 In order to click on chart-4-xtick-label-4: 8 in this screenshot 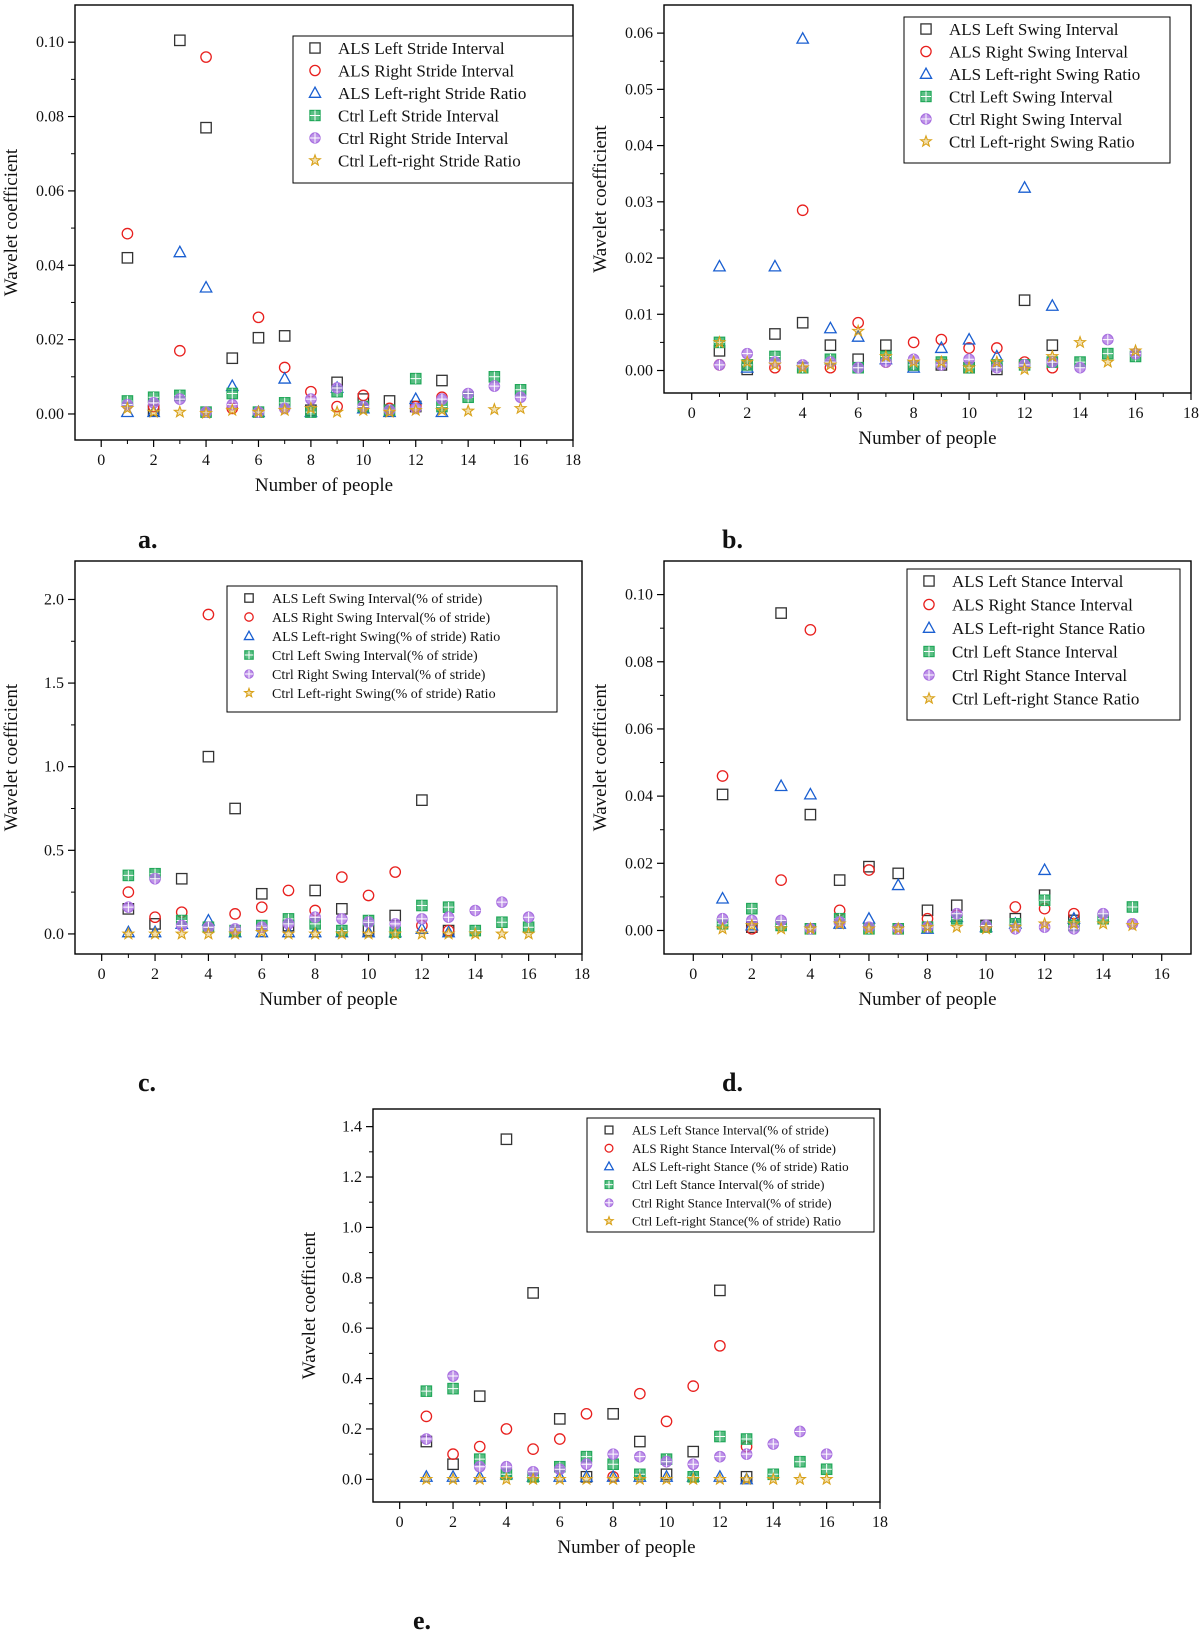, I will do `click(928, 974)`.